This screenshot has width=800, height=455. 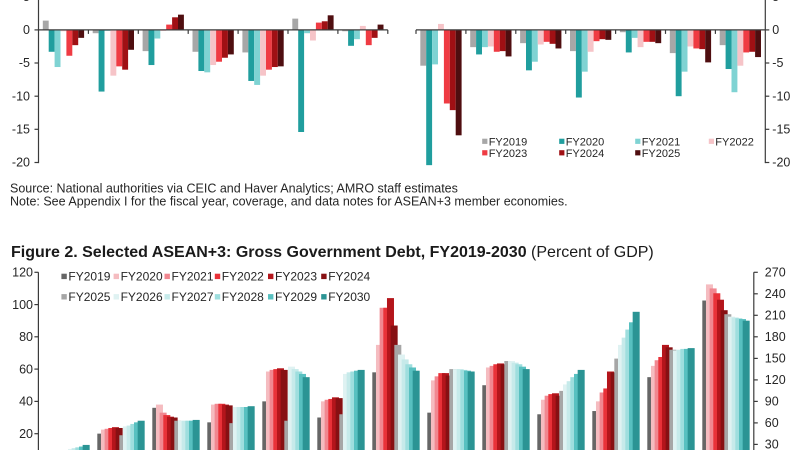 What do you see at coordinates (243, 297) in the screenshot?
I see `svg-text: FY2028` at bounding box center [243, 297].